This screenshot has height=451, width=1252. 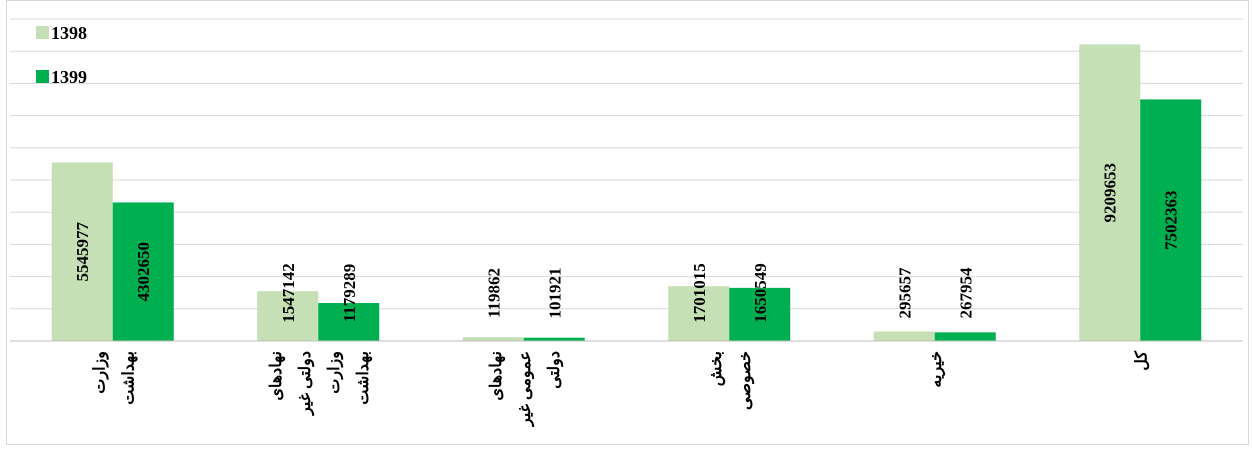 What do you see at coordinates (61, 55) in the screenshot?
I see `legend: 1398 1399` at bounding box center [61, 55].